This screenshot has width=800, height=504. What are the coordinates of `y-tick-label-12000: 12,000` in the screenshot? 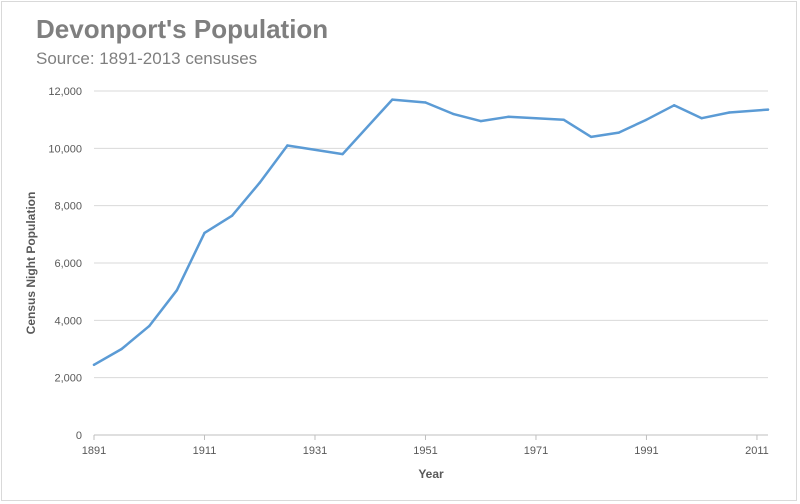 It's located at (65, 92).